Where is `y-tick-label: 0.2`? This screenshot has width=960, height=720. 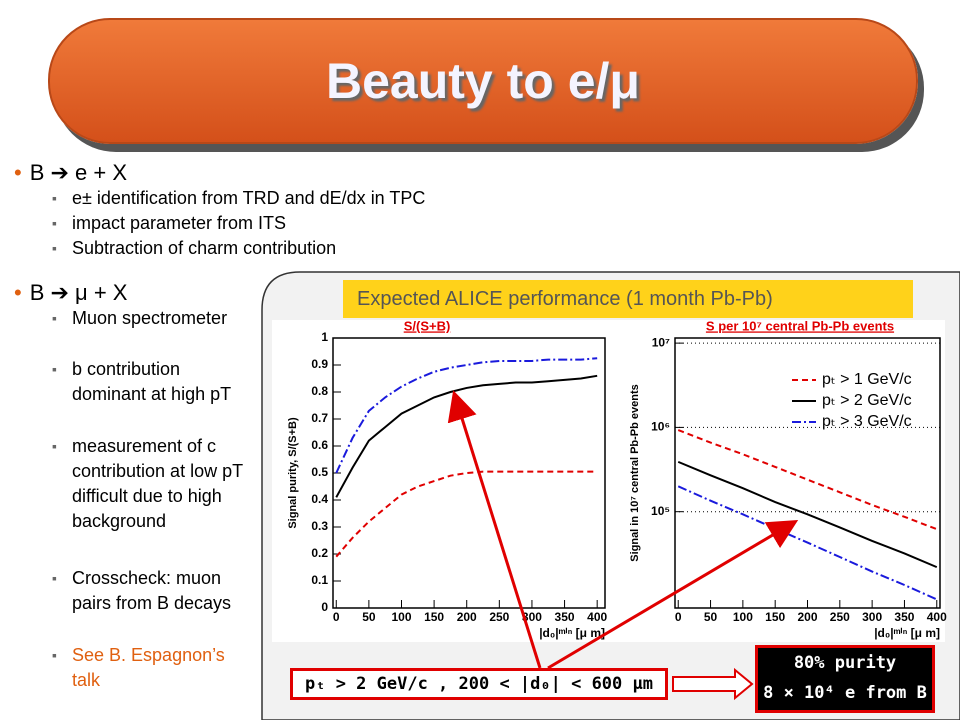 y-tick-label: 0.2 is located at coordinates (319, 553).